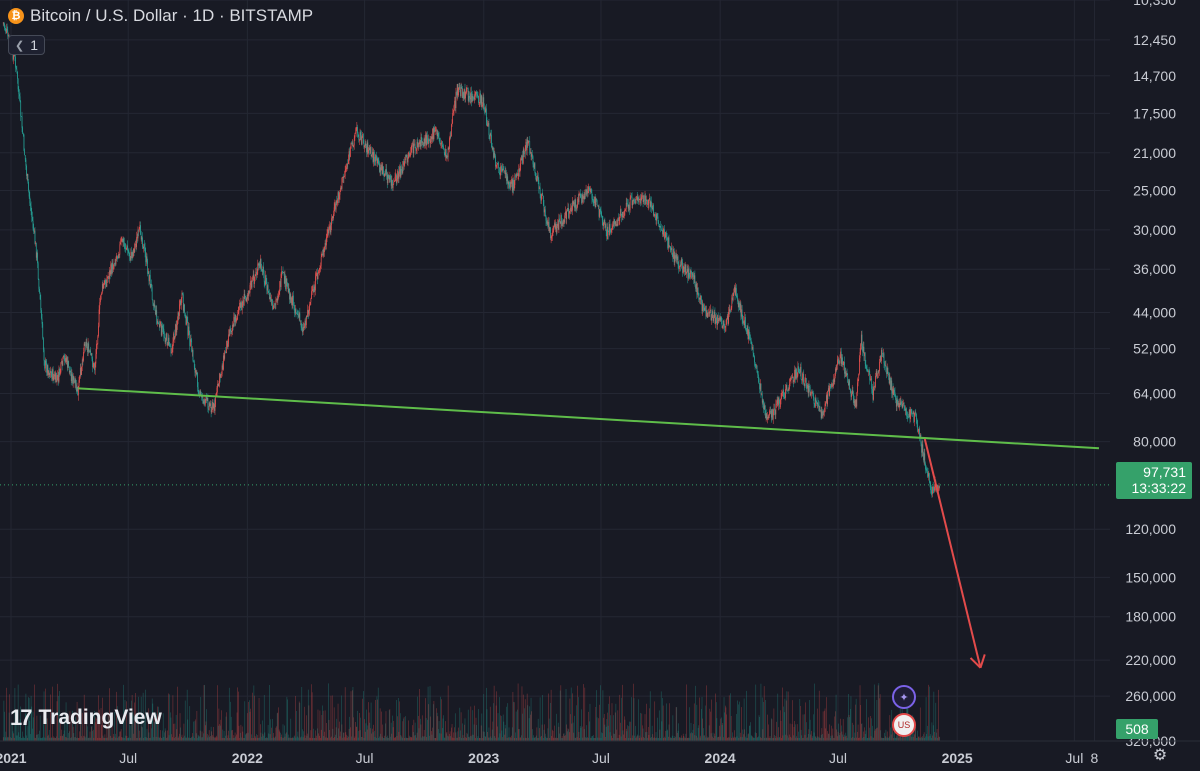  Describe the element at coordinates (172, 15) in the screenshot. I see `symbol-title: Bitcoin / U.S. Dollar · 1D · BITSTAMP` at that location.